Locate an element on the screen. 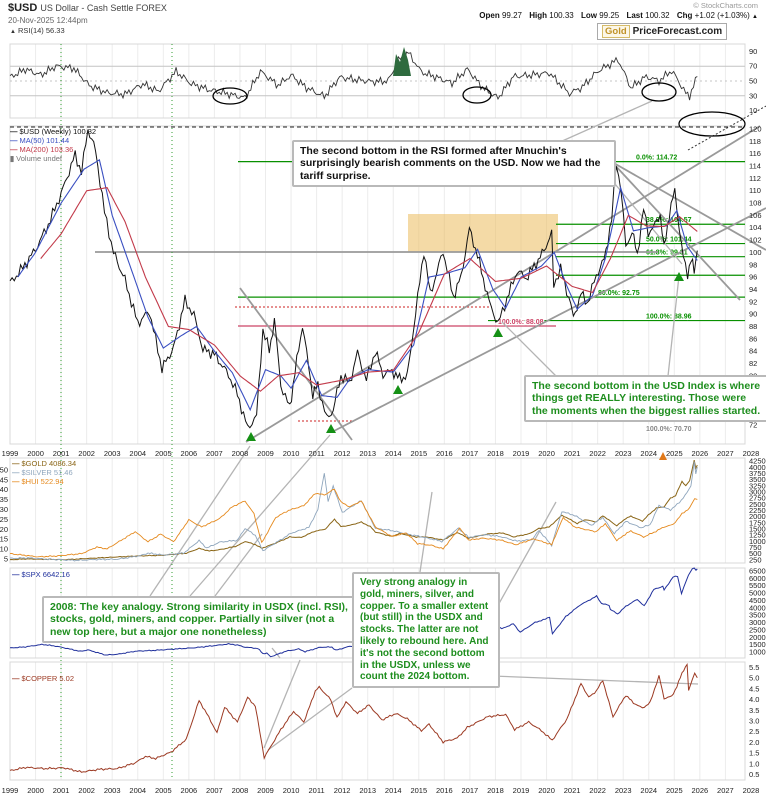  y-axis-label: 84 is located at coordinates (753, 351).